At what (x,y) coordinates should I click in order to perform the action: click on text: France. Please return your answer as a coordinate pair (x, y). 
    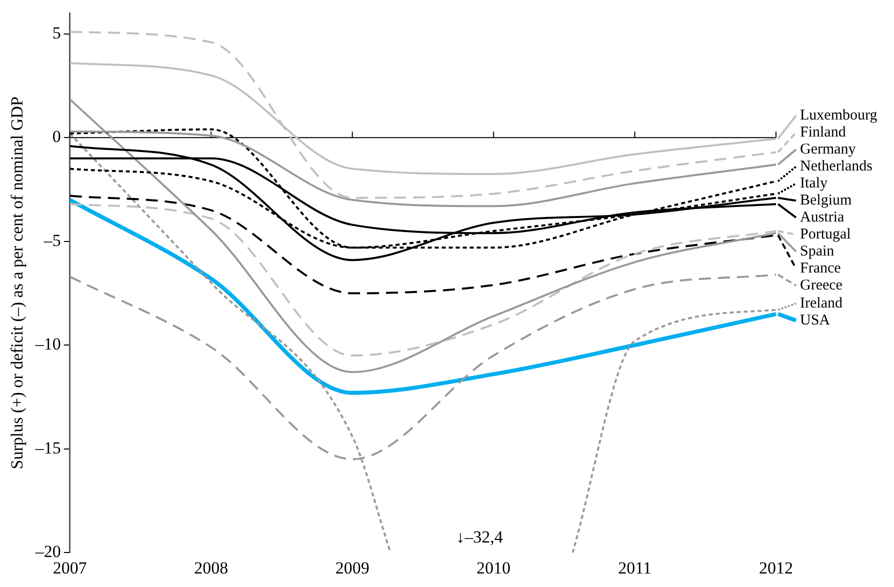
    Looking at the image, I should click on (821, 268).